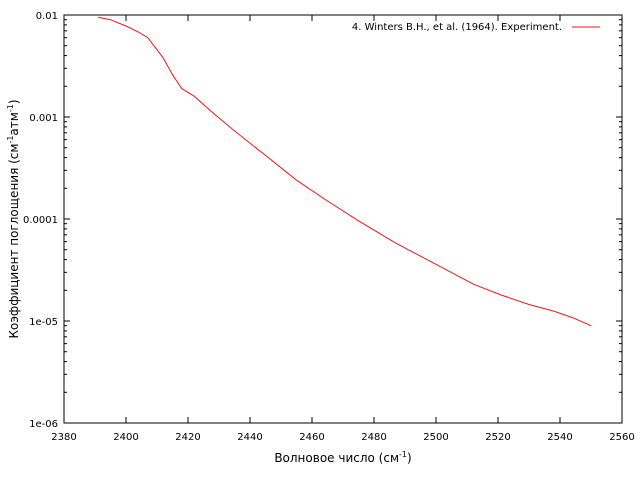 The image size is (640, 480). What do you see at coordinates (336, 458) in the screenshot?
I see `x-axis-label-main: Волновое число (см` at bounding box center [336, 458].